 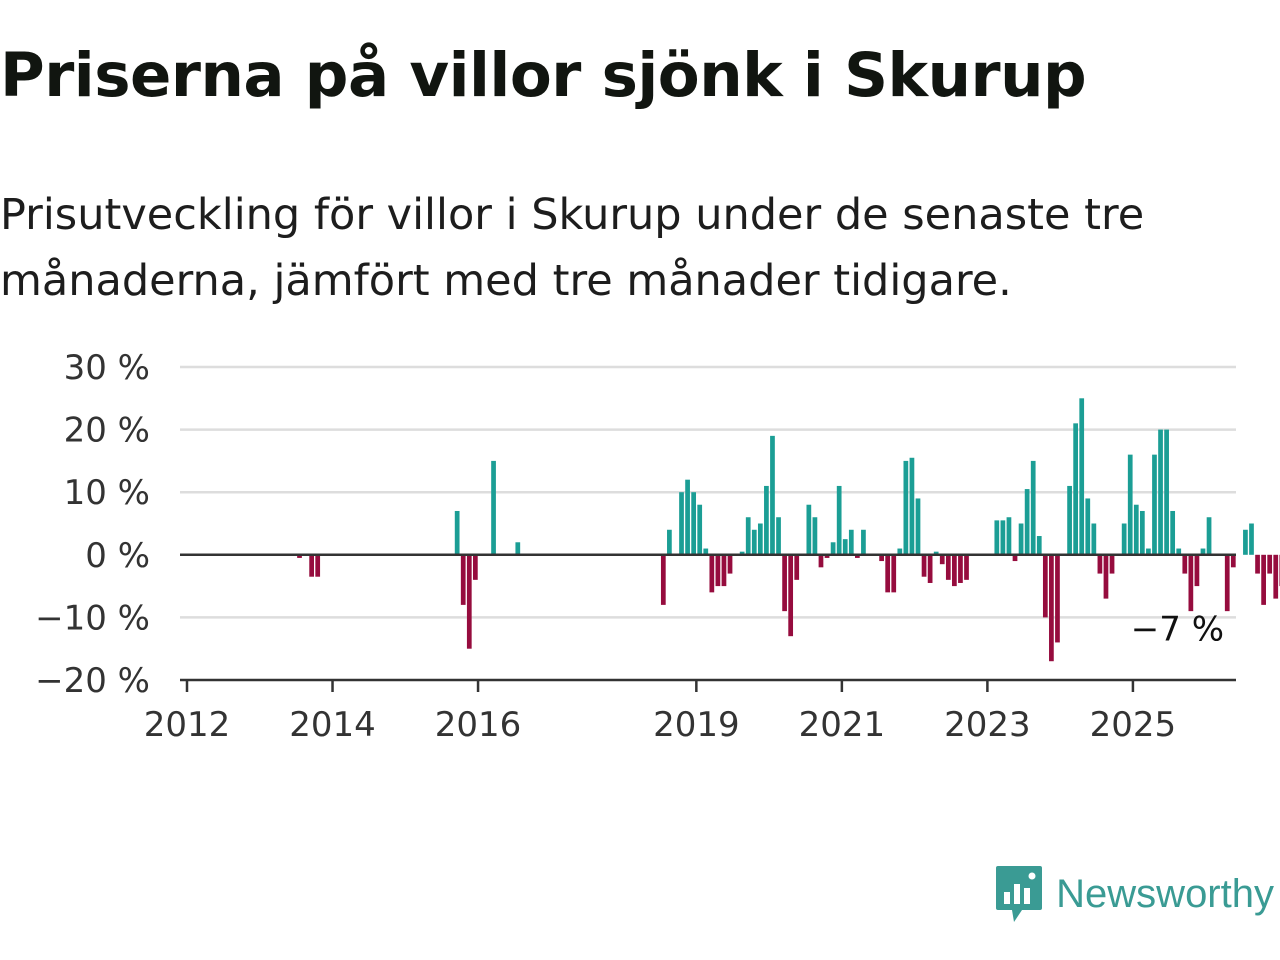 I want to click on x-tick-label: 2016, so click(x=478, y=725).